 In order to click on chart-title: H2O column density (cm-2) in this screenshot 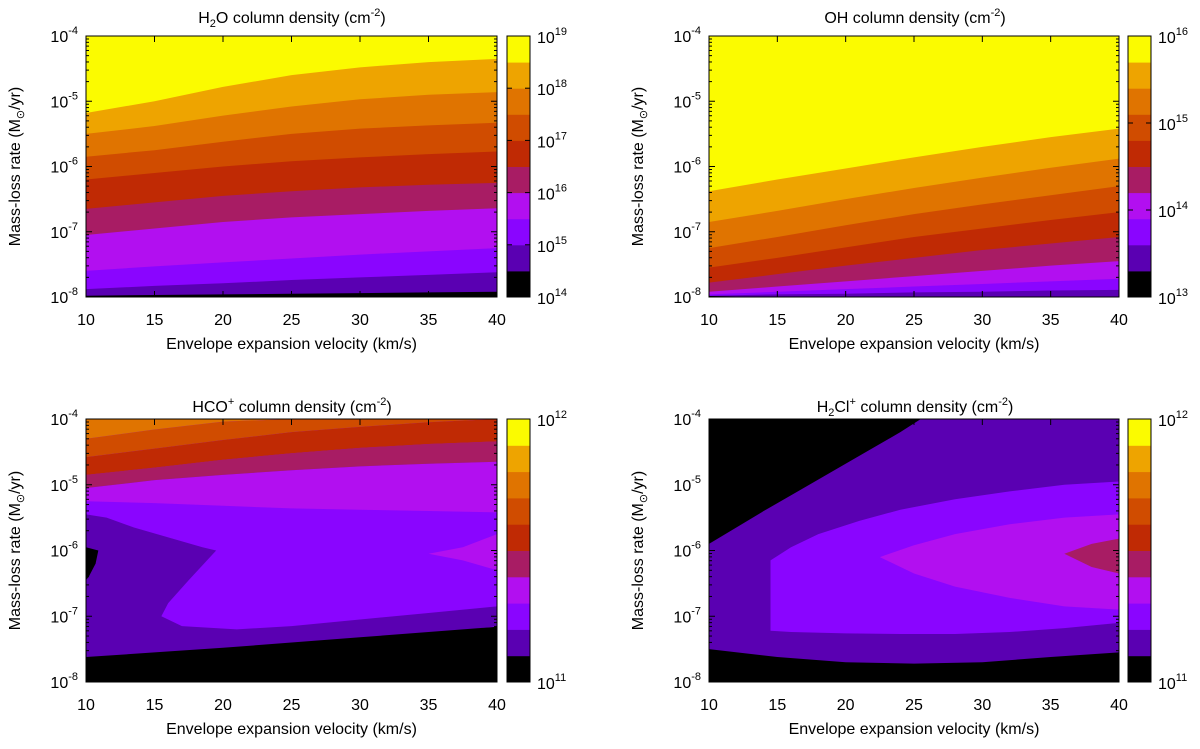, I will do `click(292, 18)`.